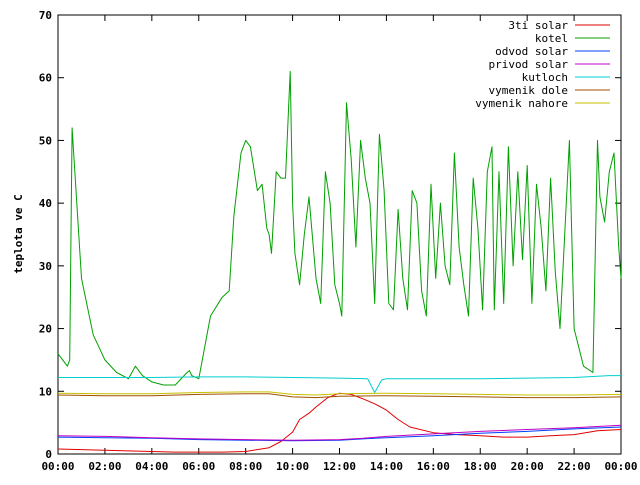 The image size is (640, 485). I want to click on x-tick-label: 04:00, so click(151, 466).